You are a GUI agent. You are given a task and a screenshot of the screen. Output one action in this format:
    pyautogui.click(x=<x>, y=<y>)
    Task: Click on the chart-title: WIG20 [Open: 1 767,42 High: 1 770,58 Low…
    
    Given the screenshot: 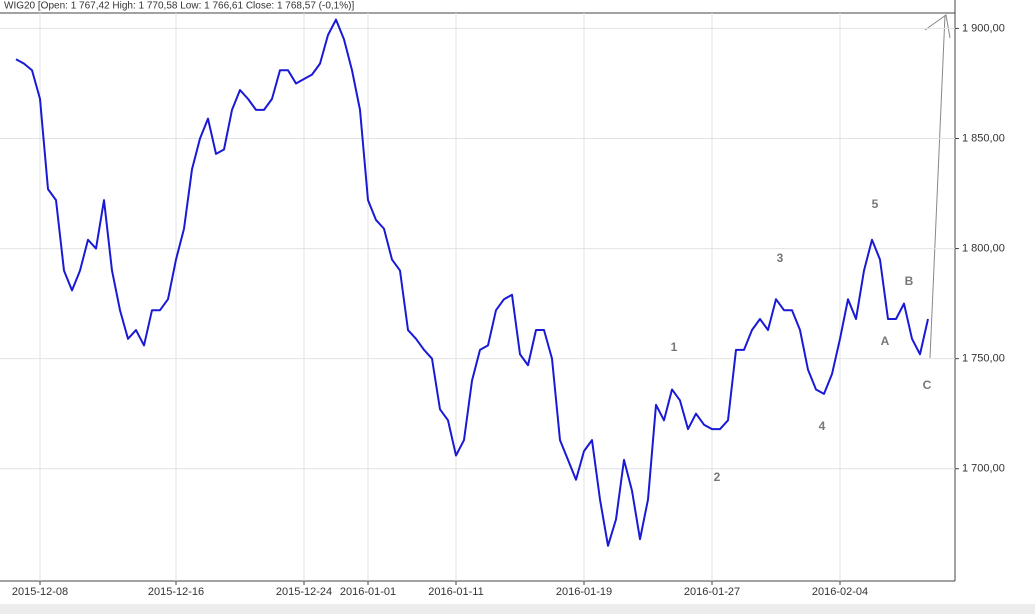 What is the action you would take?
    pyautogui.click(x=179, y=6)
    